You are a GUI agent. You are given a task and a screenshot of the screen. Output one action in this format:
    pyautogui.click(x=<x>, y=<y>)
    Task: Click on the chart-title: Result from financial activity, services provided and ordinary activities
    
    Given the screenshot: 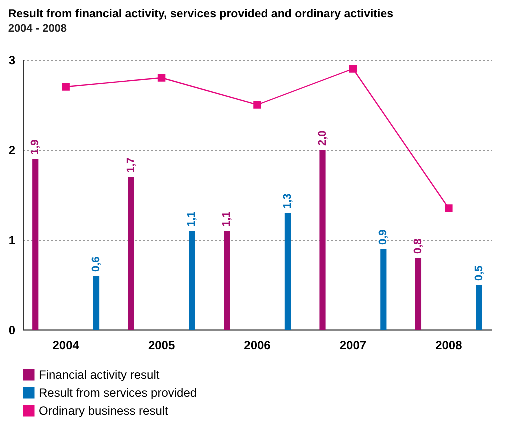 What is the action you would take?
    pyautogui.click(x=201, y=14)
    